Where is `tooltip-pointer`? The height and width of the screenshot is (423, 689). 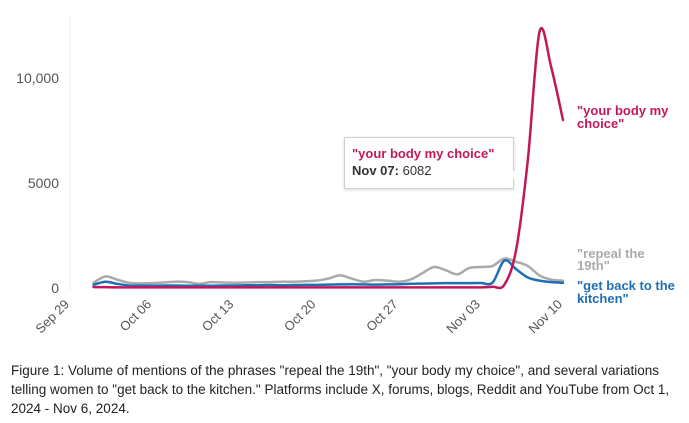 tooltip-pointer is located at coordinates (515, 175).